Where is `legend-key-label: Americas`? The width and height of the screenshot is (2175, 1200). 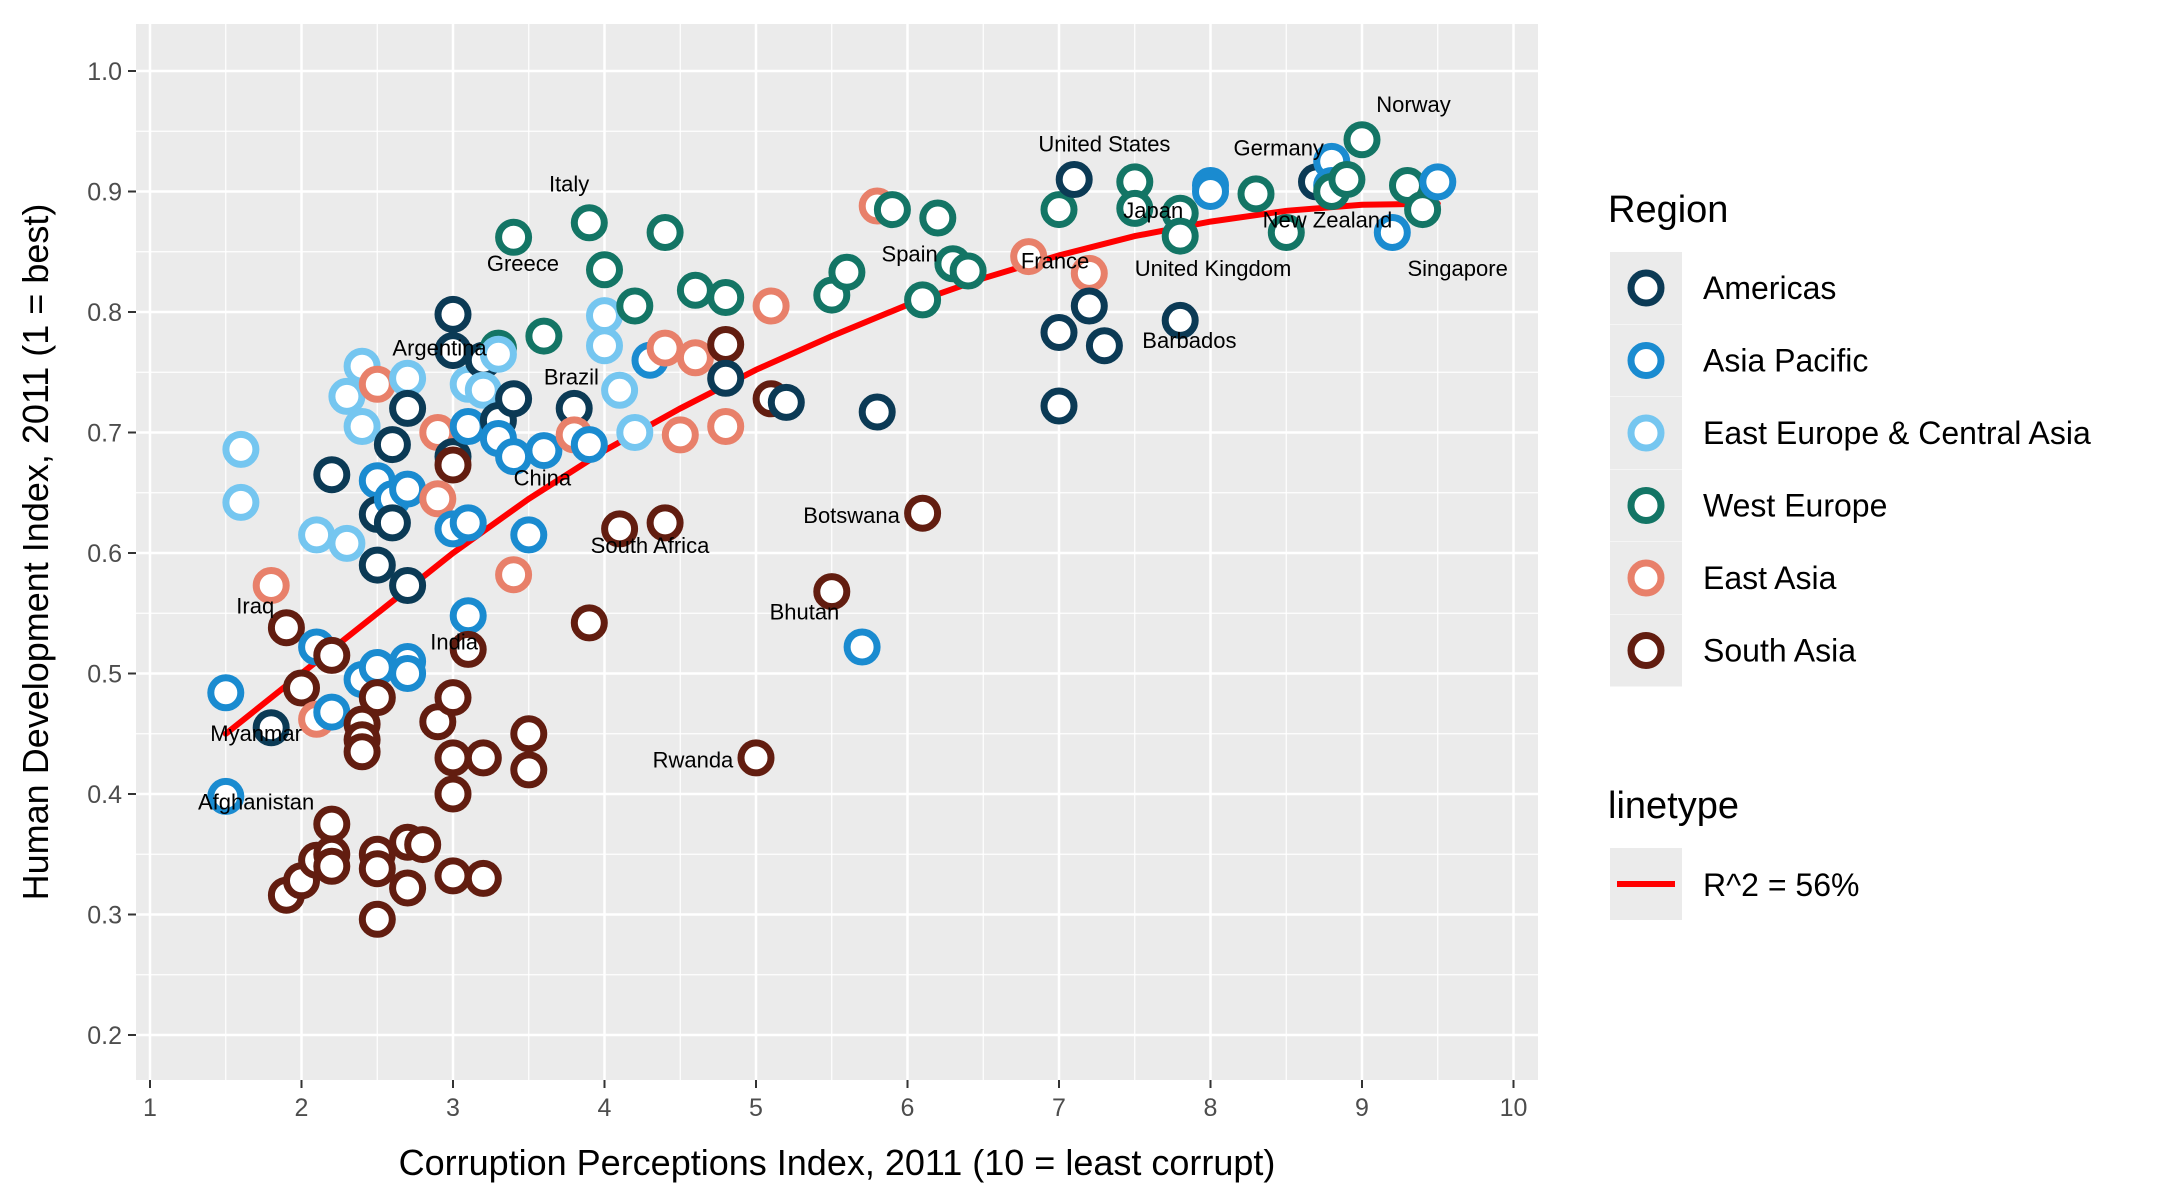
legend-key-label: Americas is located at coordinates (1769, 288).